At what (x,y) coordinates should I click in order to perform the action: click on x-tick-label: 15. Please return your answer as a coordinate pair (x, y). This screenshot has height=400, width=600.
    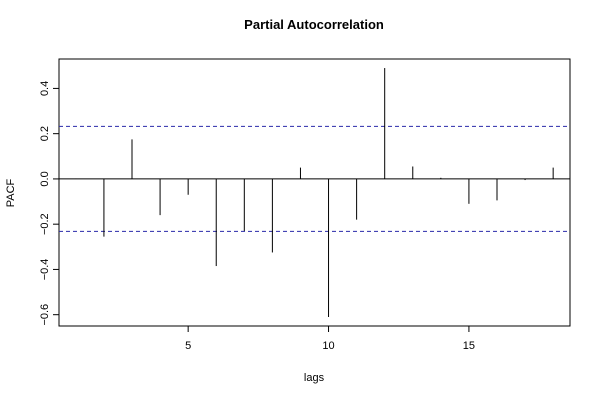
    Looking at the image, I should click on (469, 346).